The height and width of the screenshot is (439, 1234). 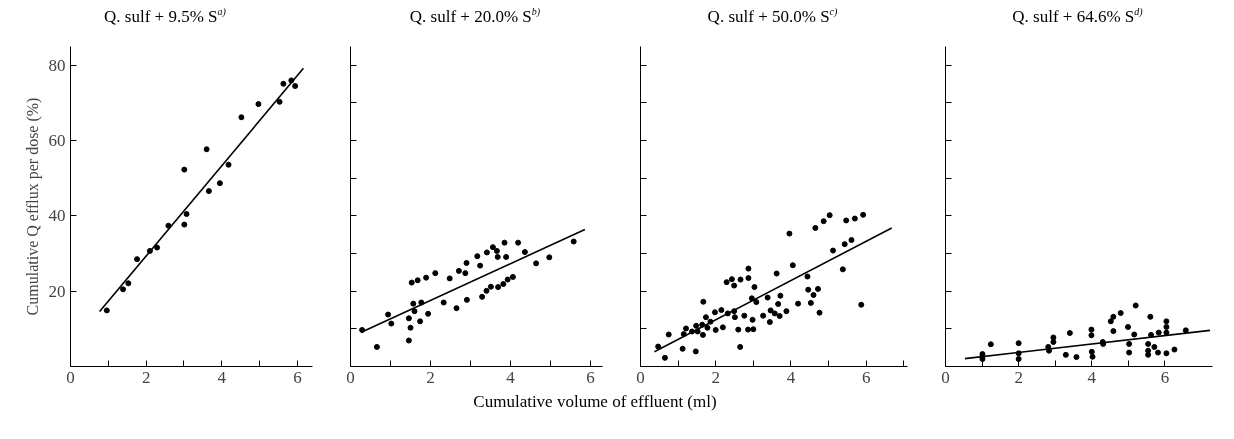 I want to click on chart-title: Q. sulf + 64.6% S$^{d)}$, so click(x=1077, y=16).